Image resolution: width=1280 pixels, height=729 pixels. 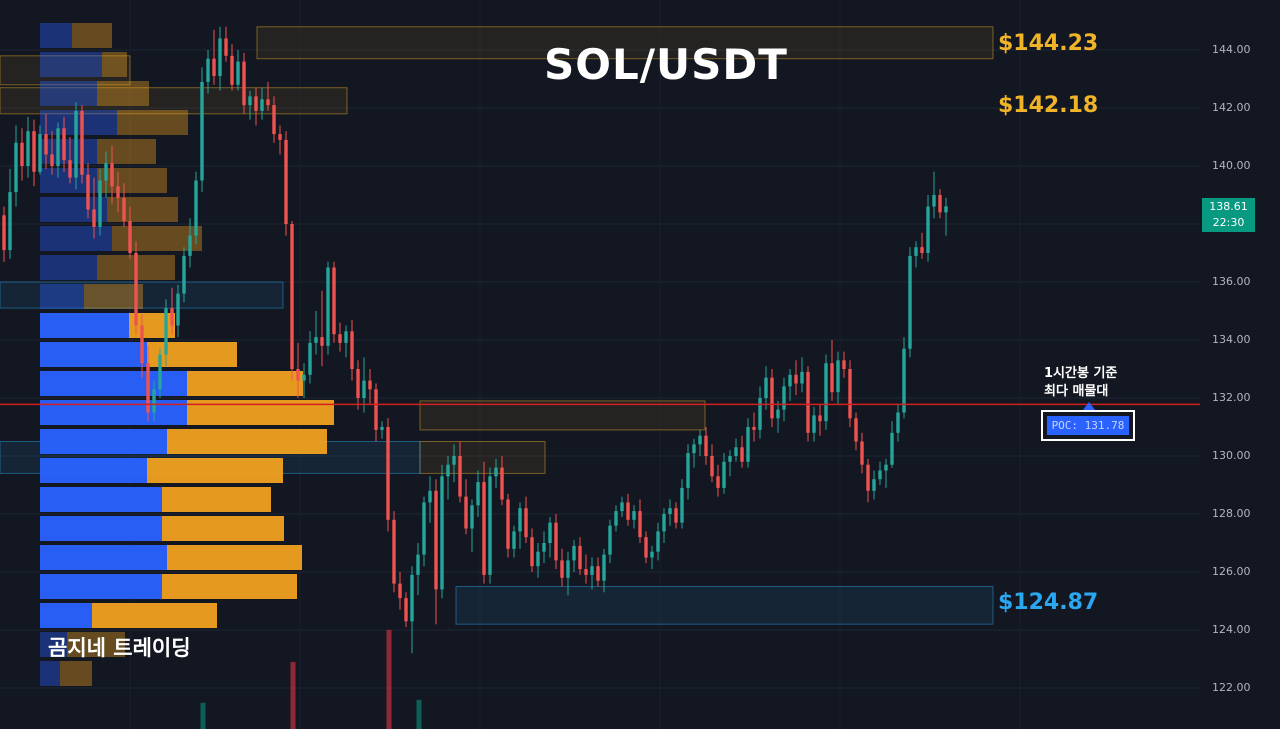 I want to click on last-price-value: 138.61, so click(x=1228, y=206).